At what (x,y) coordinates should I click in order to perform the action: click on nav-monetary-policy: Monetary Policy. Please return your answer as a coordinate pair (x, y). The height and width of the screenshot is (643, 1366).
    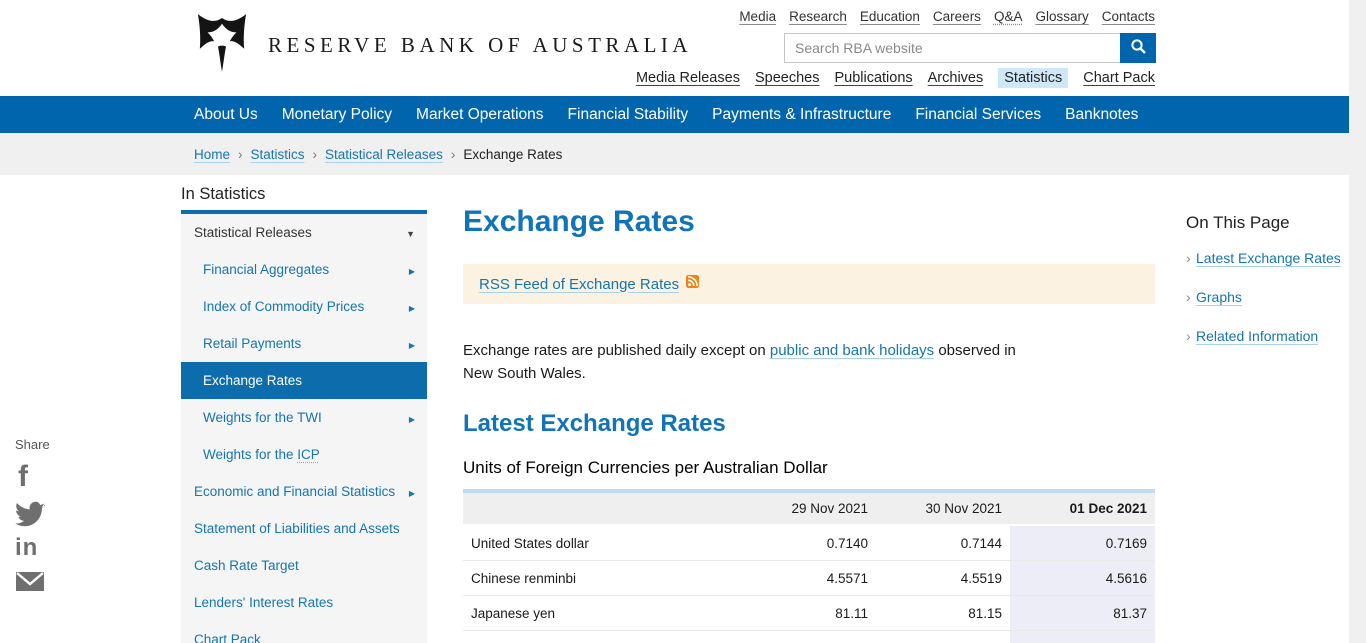
    Looking at the image, I should click on (337, 114).